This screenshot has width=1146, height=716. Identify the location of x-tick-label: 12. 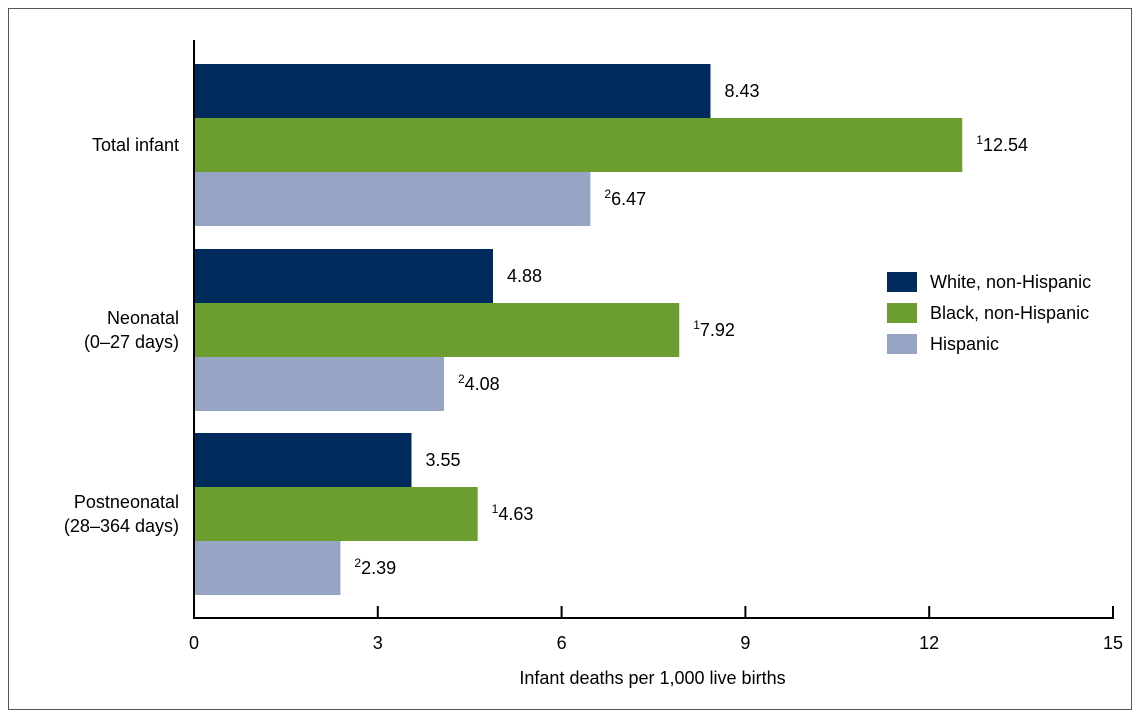
(929, 643).